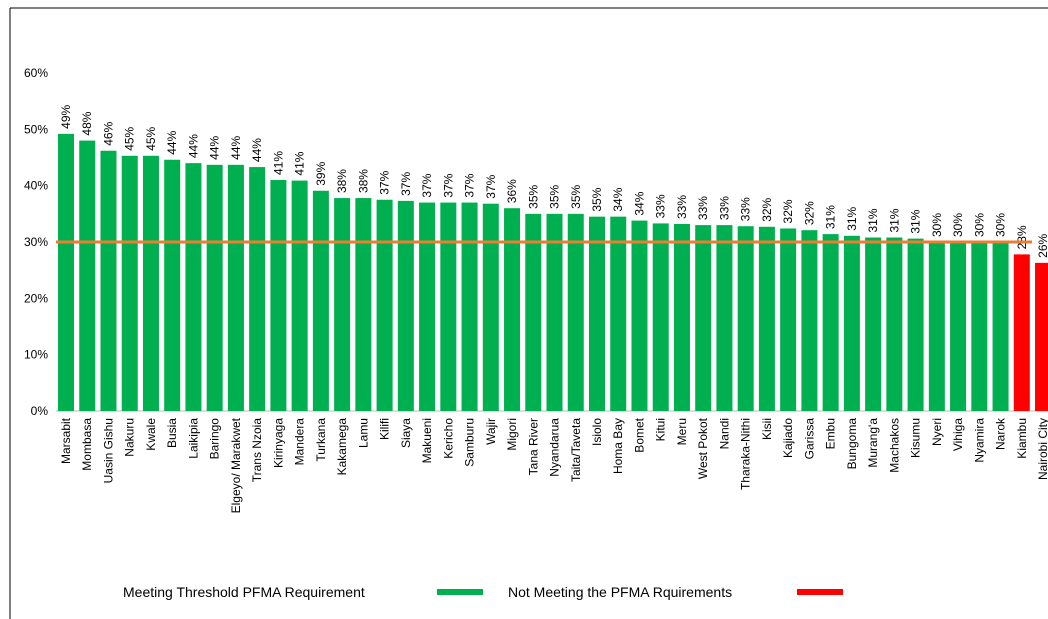 The height and width of the screenshot is (619, 1048). What do you see at coordinates (470, 442) in the screenshot?
I see `x-tick-label: Samburu` at bounding box center [470, 442].